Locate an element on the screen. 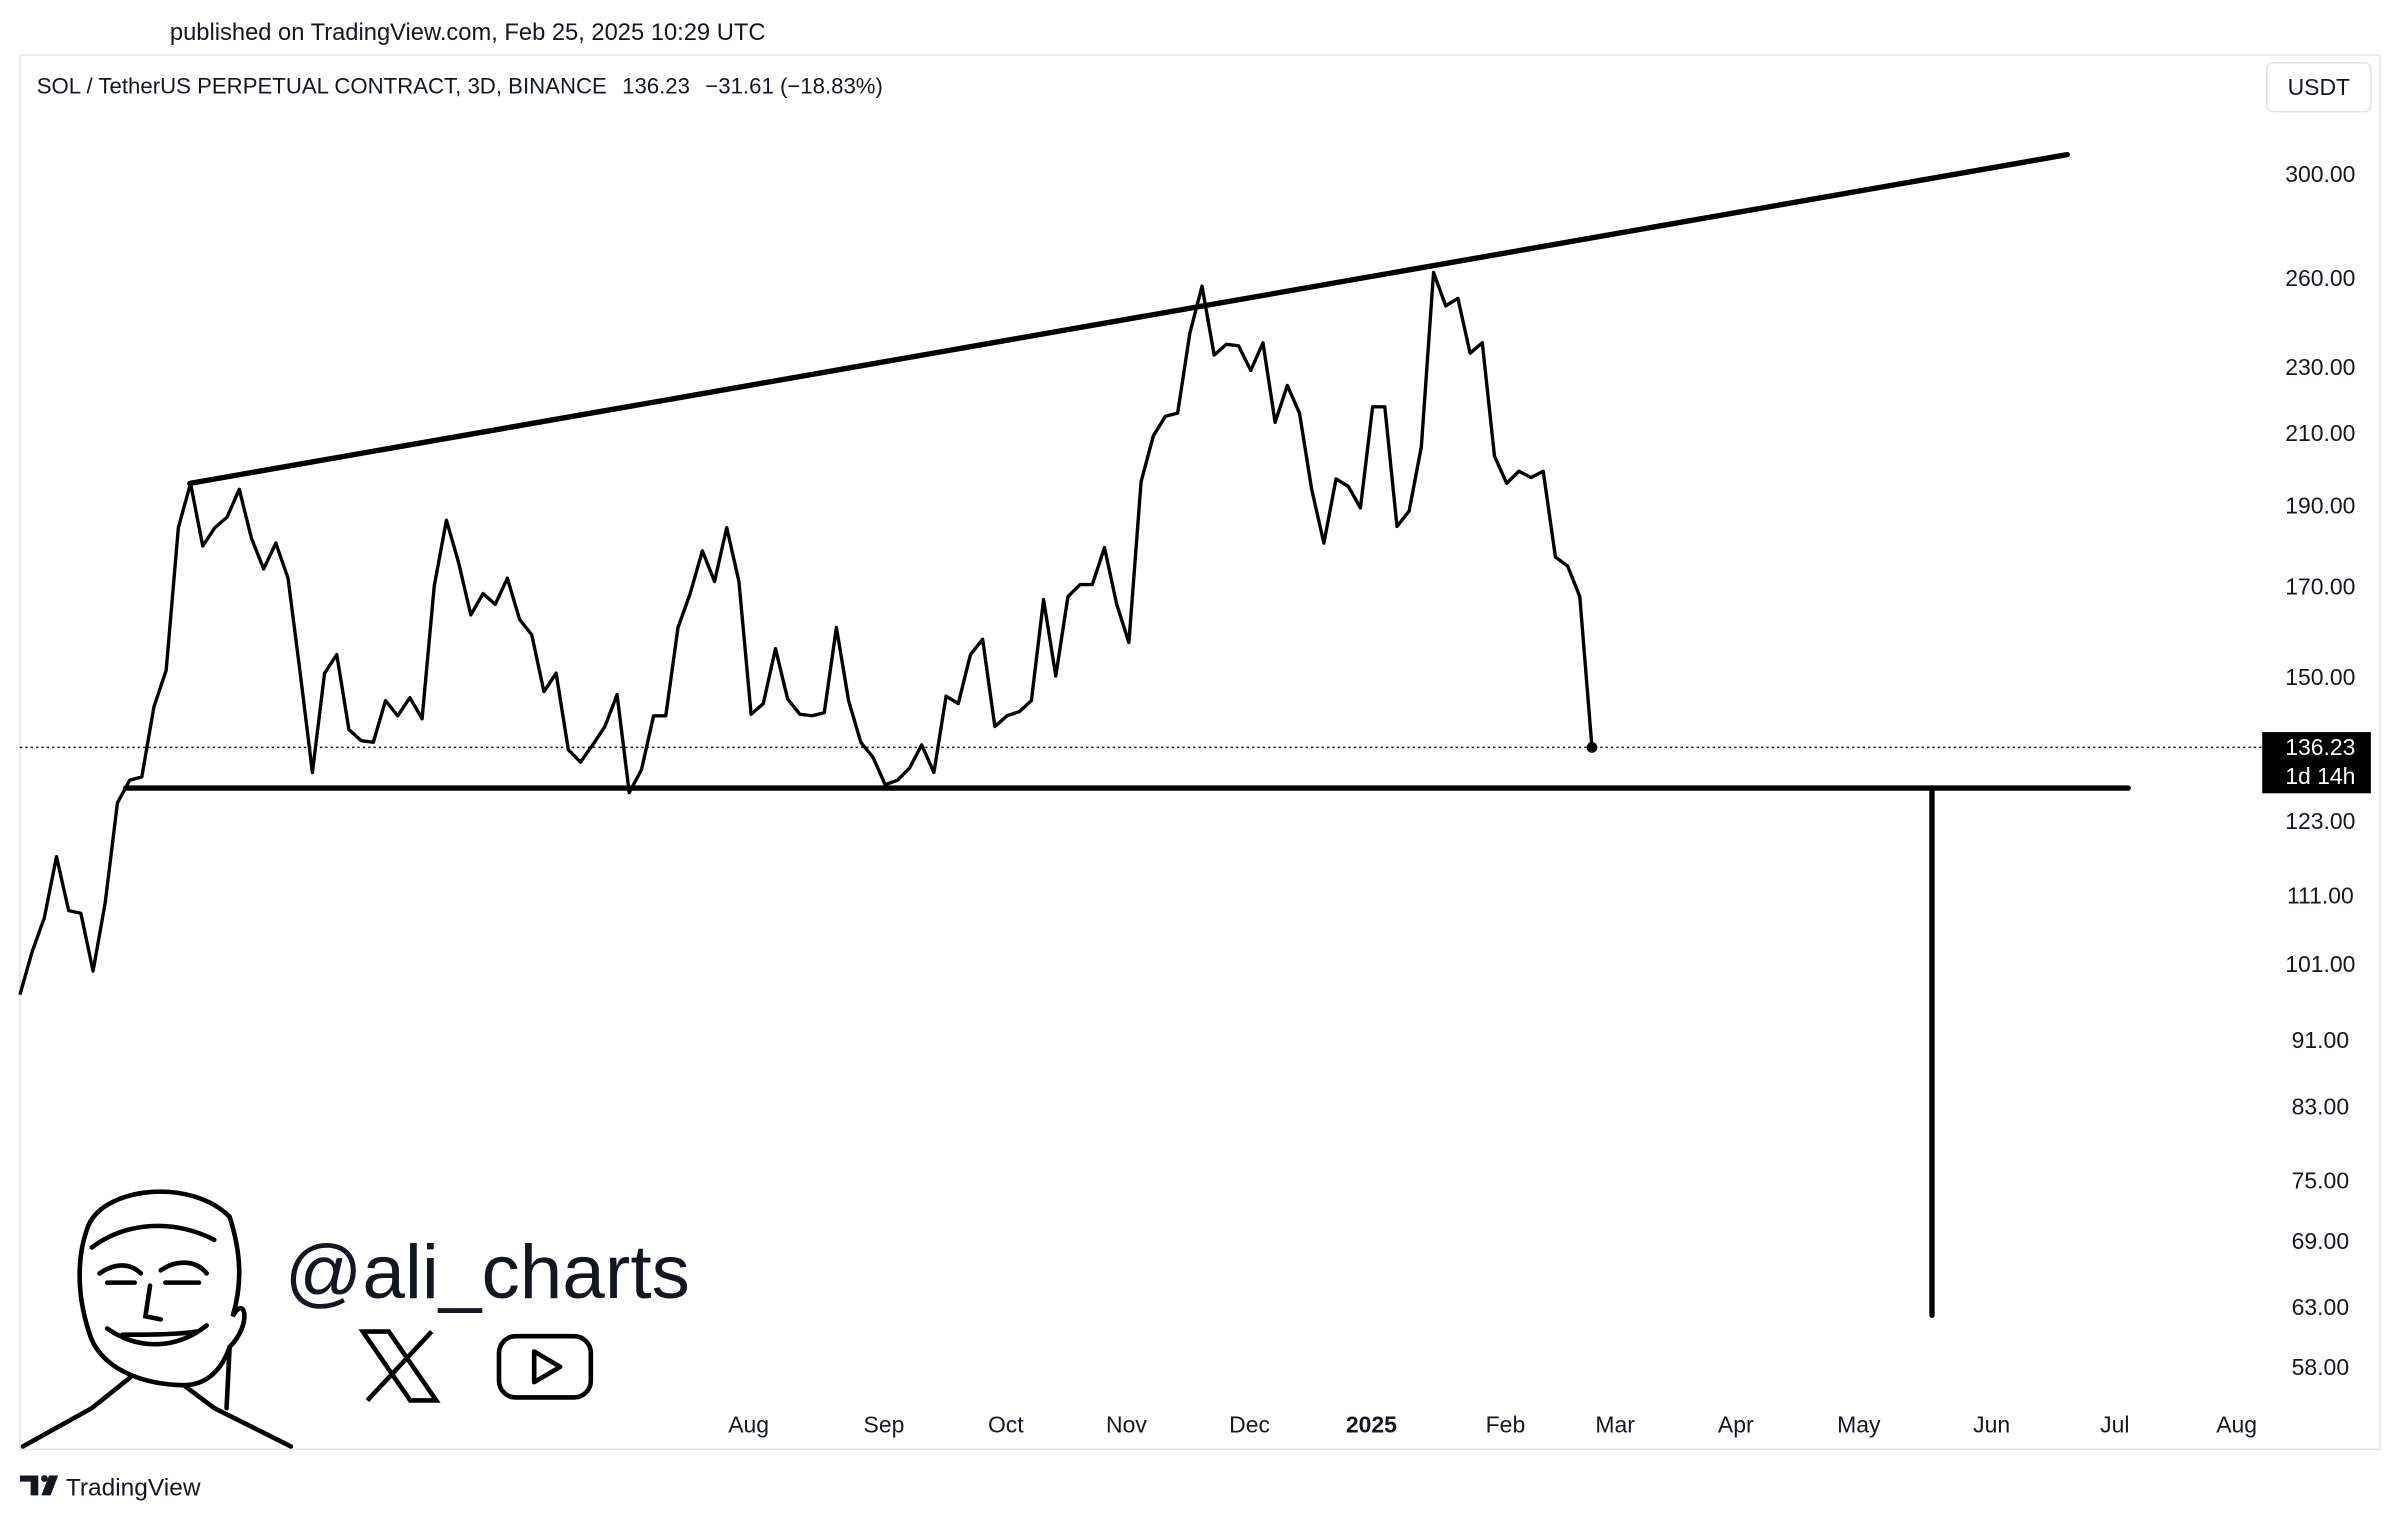 The width and height of the screenshot is (2400, 1522). x-tick-label: May is located at coordinates (1859, 1425).